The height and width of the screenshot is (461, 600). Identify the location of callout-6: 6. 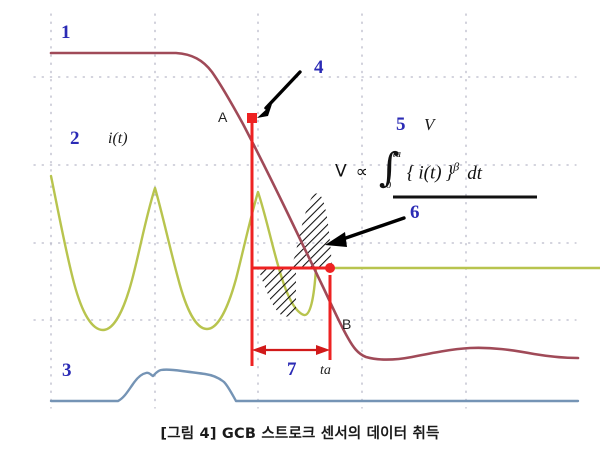
(415, 212).